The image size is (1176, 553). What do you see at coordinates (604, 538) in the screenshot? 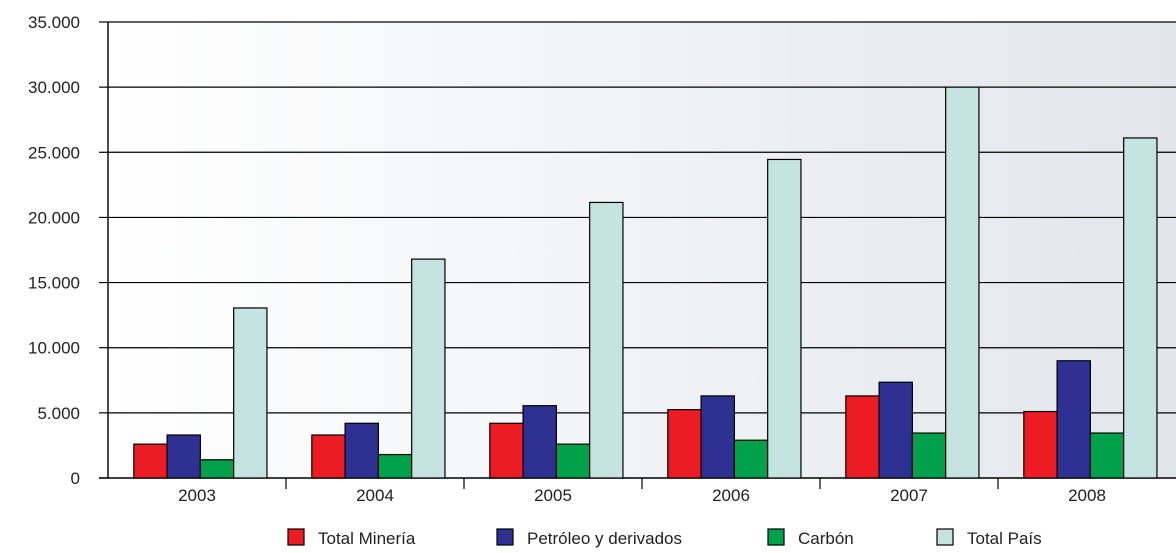
I see `legend-label: Petróleo y derivados` at bounding box center [604, 538].